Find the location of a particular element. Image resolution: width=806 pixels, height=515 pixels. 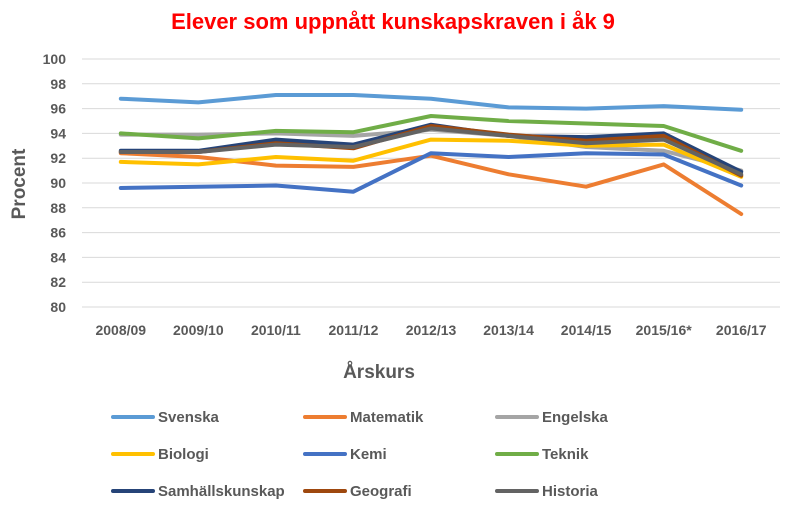

y-tick-label: 94 is located at coordinates (58, 133).